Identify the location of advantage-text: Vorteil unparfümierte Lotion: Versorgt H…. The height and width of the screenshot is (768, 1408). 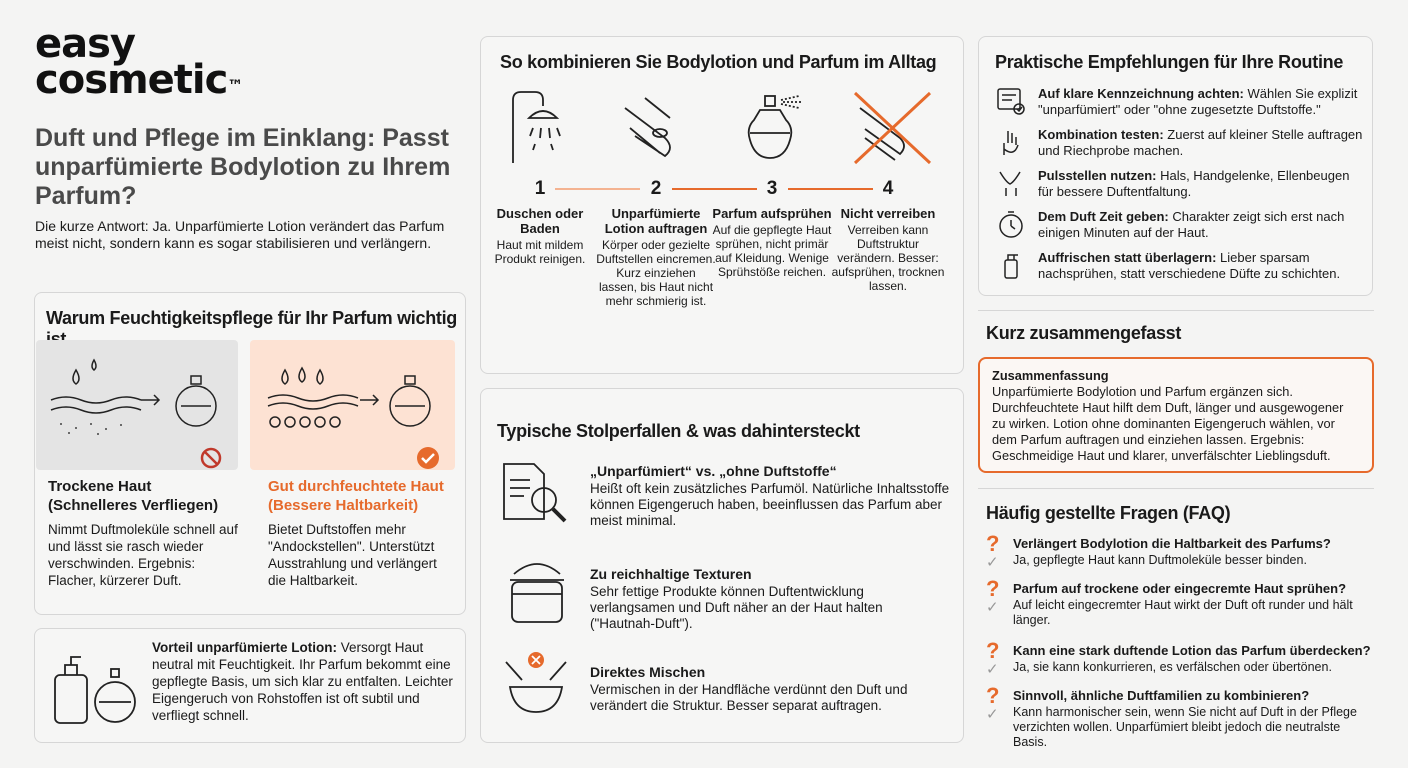
(304, 681).